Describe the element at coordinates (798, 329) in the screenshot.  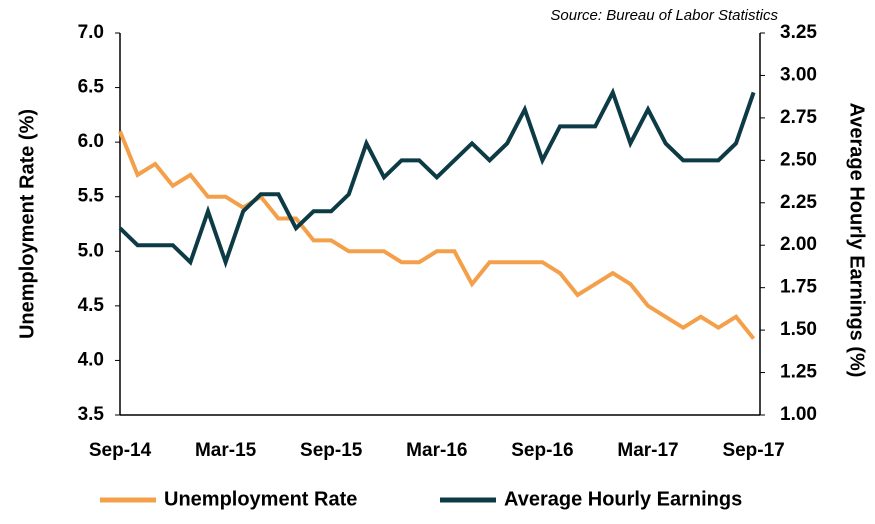
I see `y2-tick-label: 1.50` at that location.